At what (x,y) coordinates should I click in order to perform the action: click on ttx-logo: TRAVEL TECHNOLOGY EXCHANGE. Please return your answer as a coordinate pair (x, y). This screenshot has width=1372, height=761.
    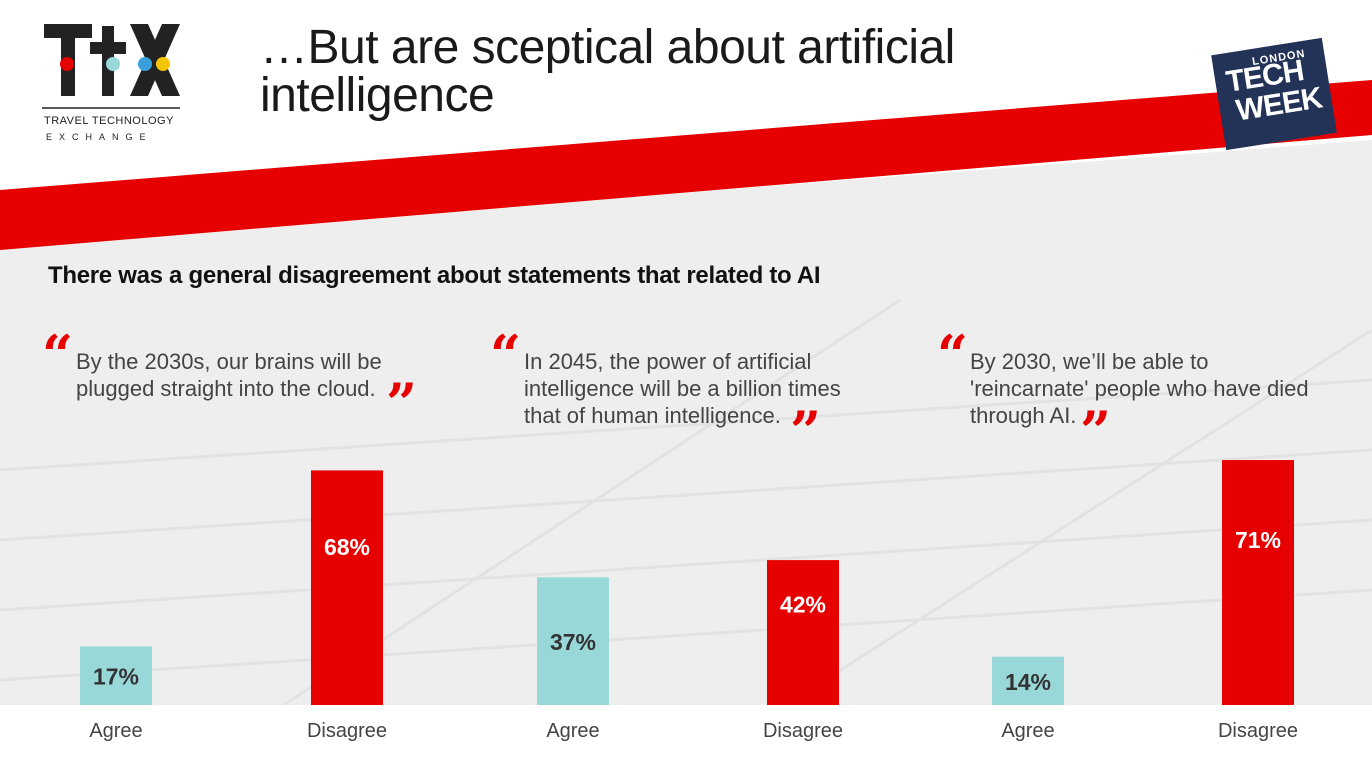
    Looking at the image, I should click on (112, 82).